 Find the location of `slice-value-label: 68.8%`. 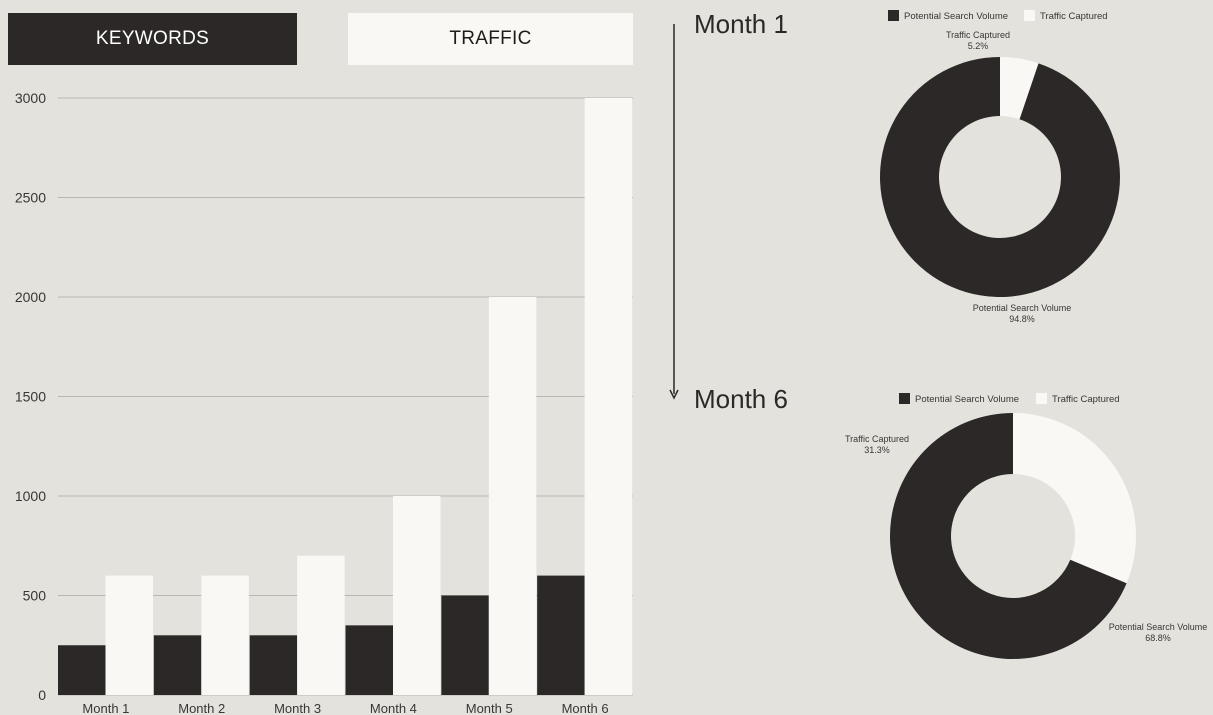

slice-value-label: 68.8% is located at coordinates (1158, 638).